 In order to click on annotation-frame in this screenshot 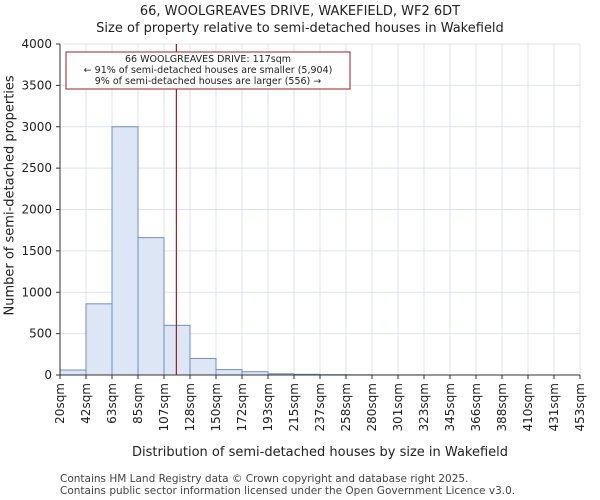, I will do `click(208, 70)`.